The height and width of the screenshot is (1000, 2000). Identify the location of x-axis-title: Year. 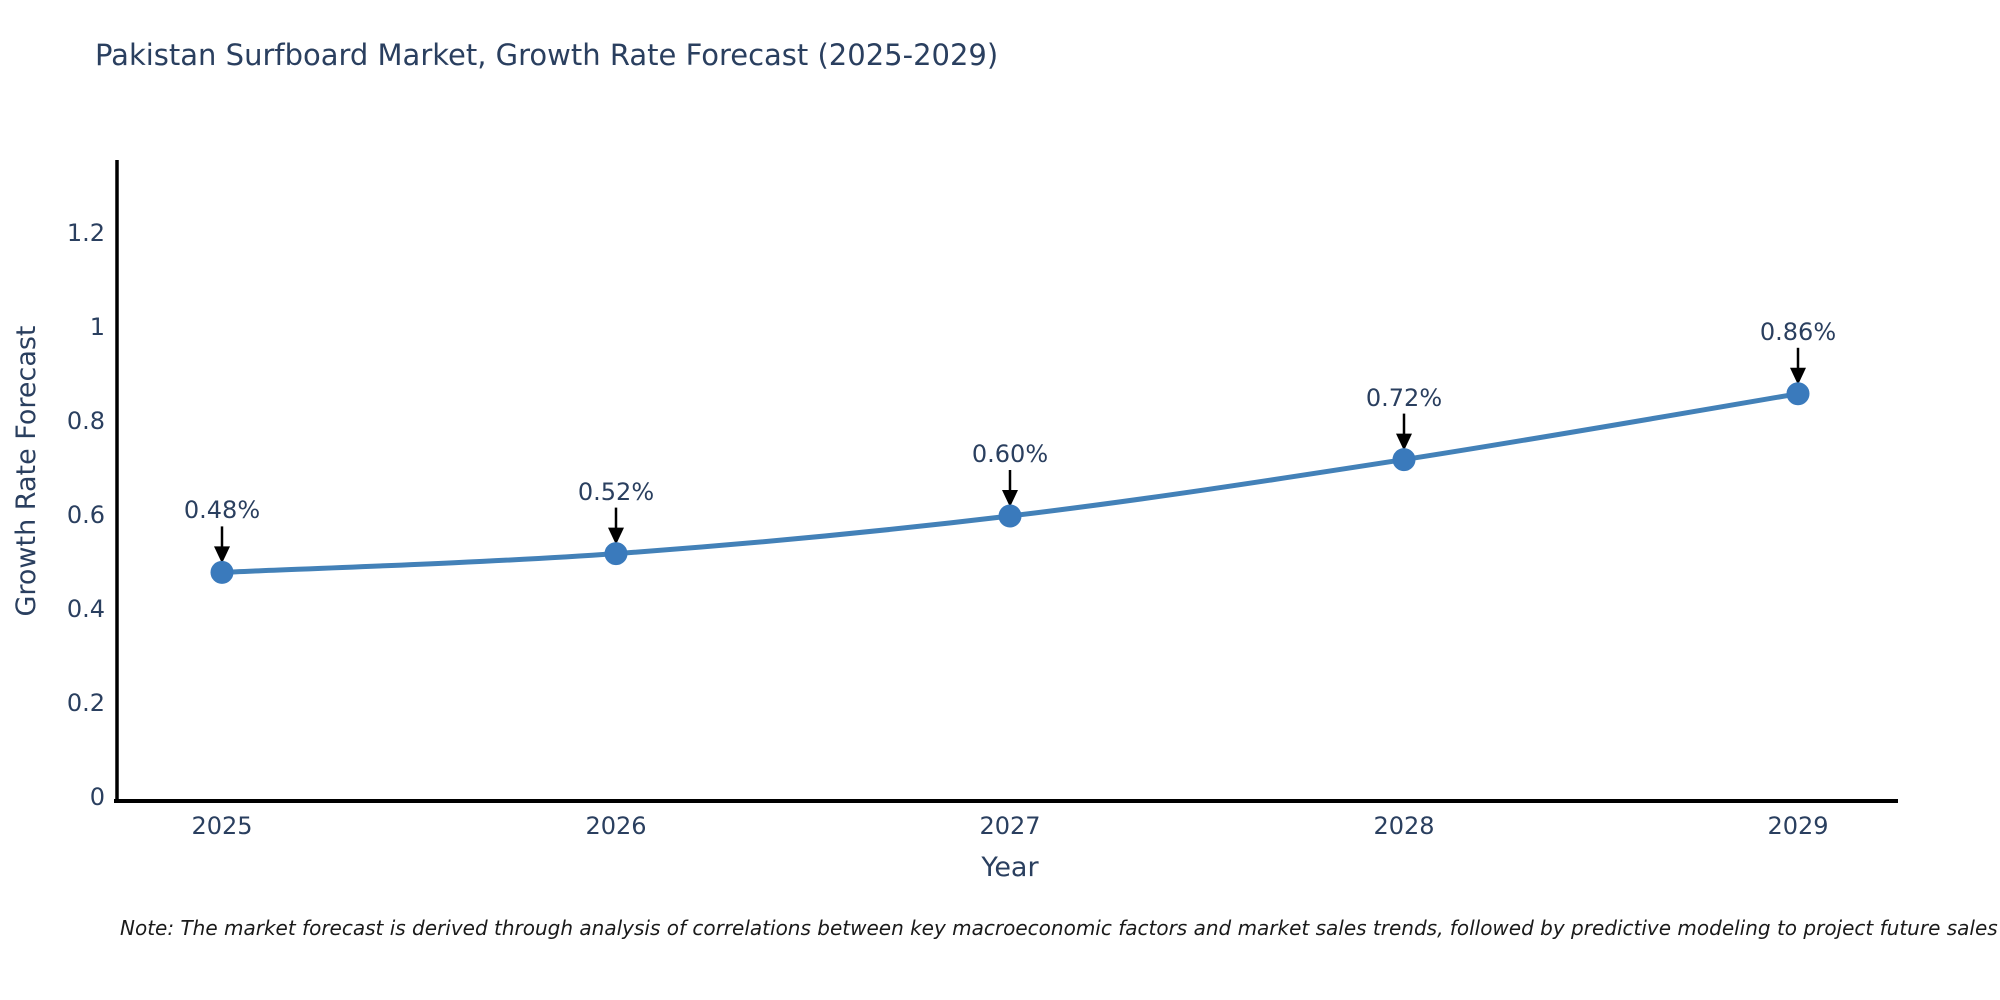
(1010, 867).